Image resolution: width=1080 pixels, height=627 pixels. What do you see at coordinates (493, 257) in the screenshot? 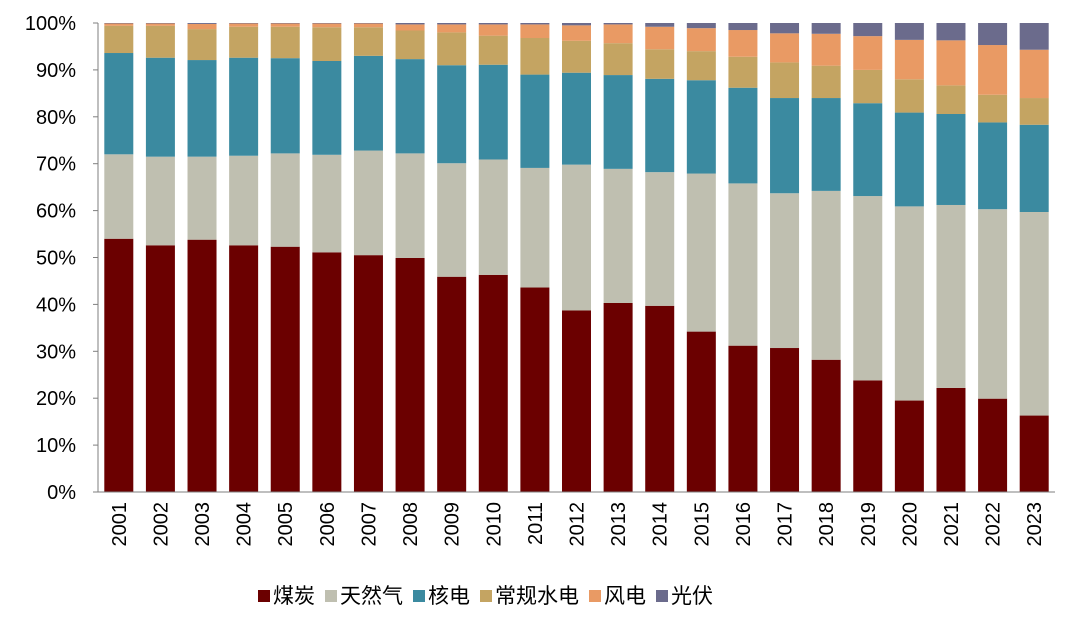
I see `bar-column-2010` at bounding box center [493, 257].